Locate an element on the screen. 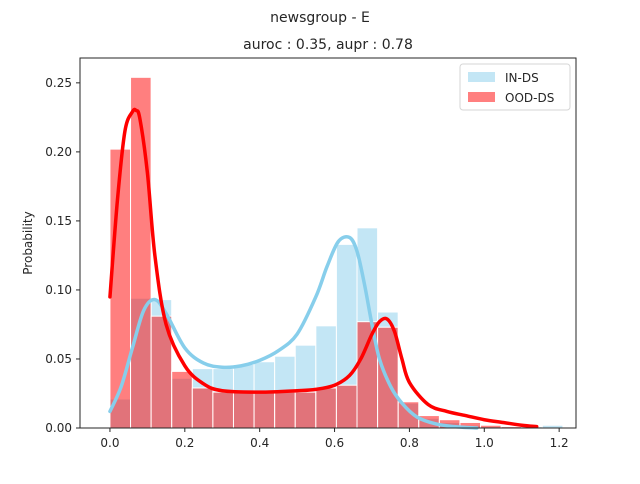  y-tick-label: 0.15 is located at coordinates (58, 221).